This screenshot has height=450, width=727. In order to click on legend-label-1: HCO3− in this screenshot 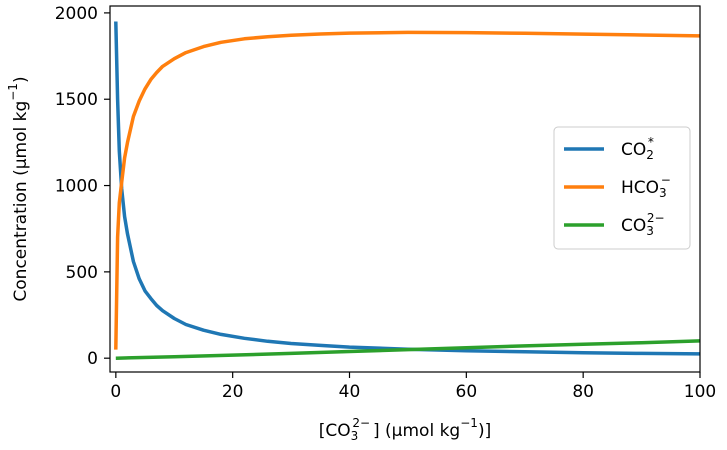, I will do `click(646, 186)`.